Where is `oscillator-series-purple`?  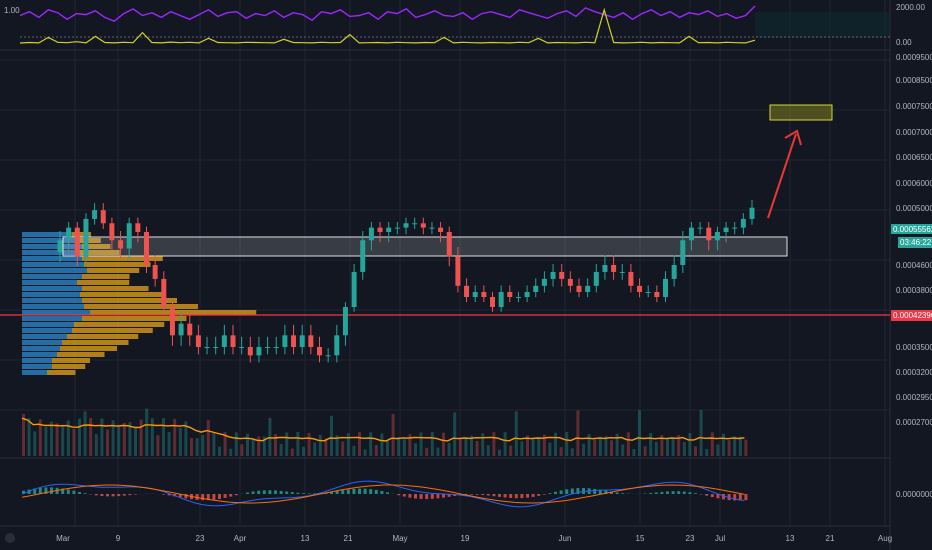
oscillator-series-purple is located at coordinates (387, 14).